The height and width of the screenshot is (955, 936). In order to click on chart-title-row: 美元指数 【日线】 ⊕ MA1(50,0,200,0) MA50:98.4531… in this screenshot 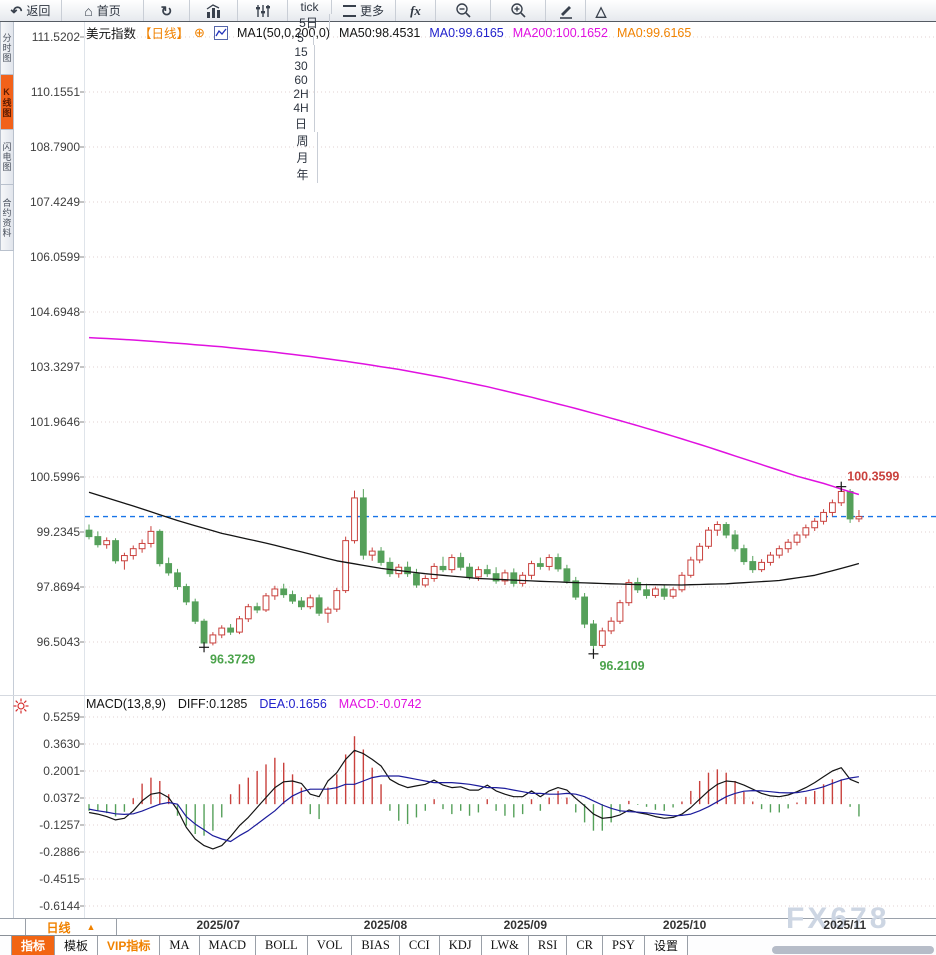, I will do `click(389, 33)`.